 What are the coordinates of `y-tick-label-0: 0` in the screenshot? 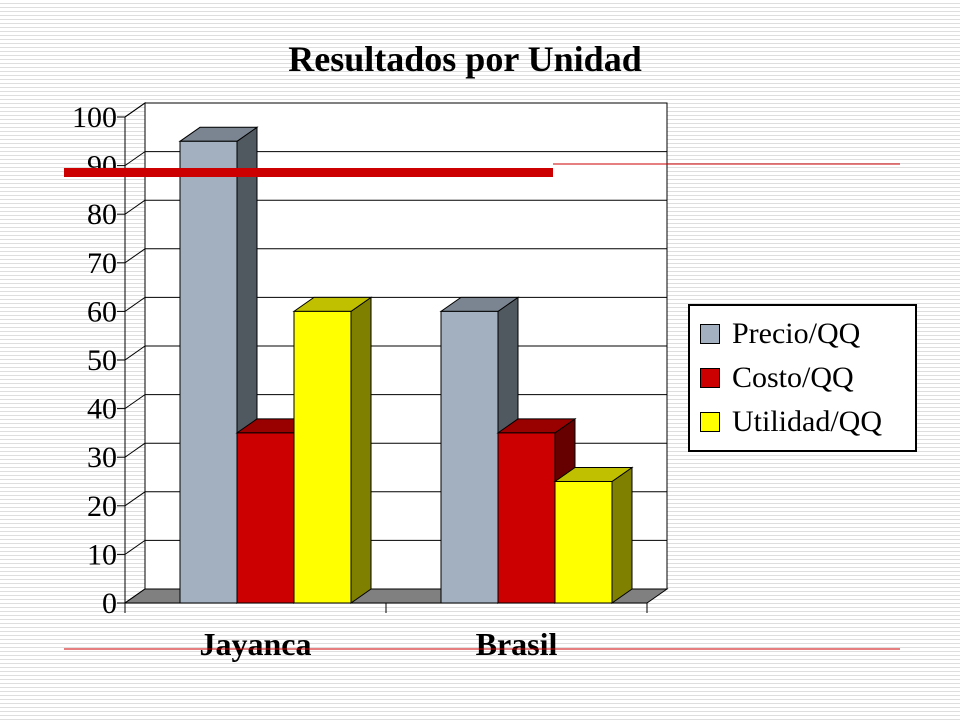 It's located at (109, 603).